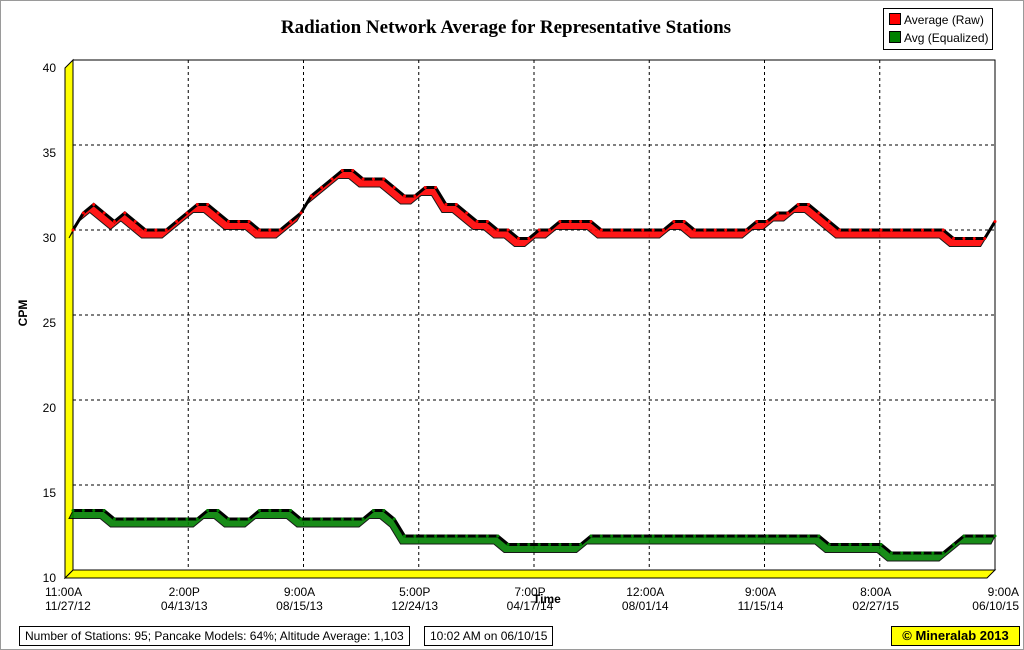 The image size is (1024, 650). What do you see at coordinates (529, 592) in the screenshot?
I see `x-tick-time: 7:00P` at bounding box center [529, 592].